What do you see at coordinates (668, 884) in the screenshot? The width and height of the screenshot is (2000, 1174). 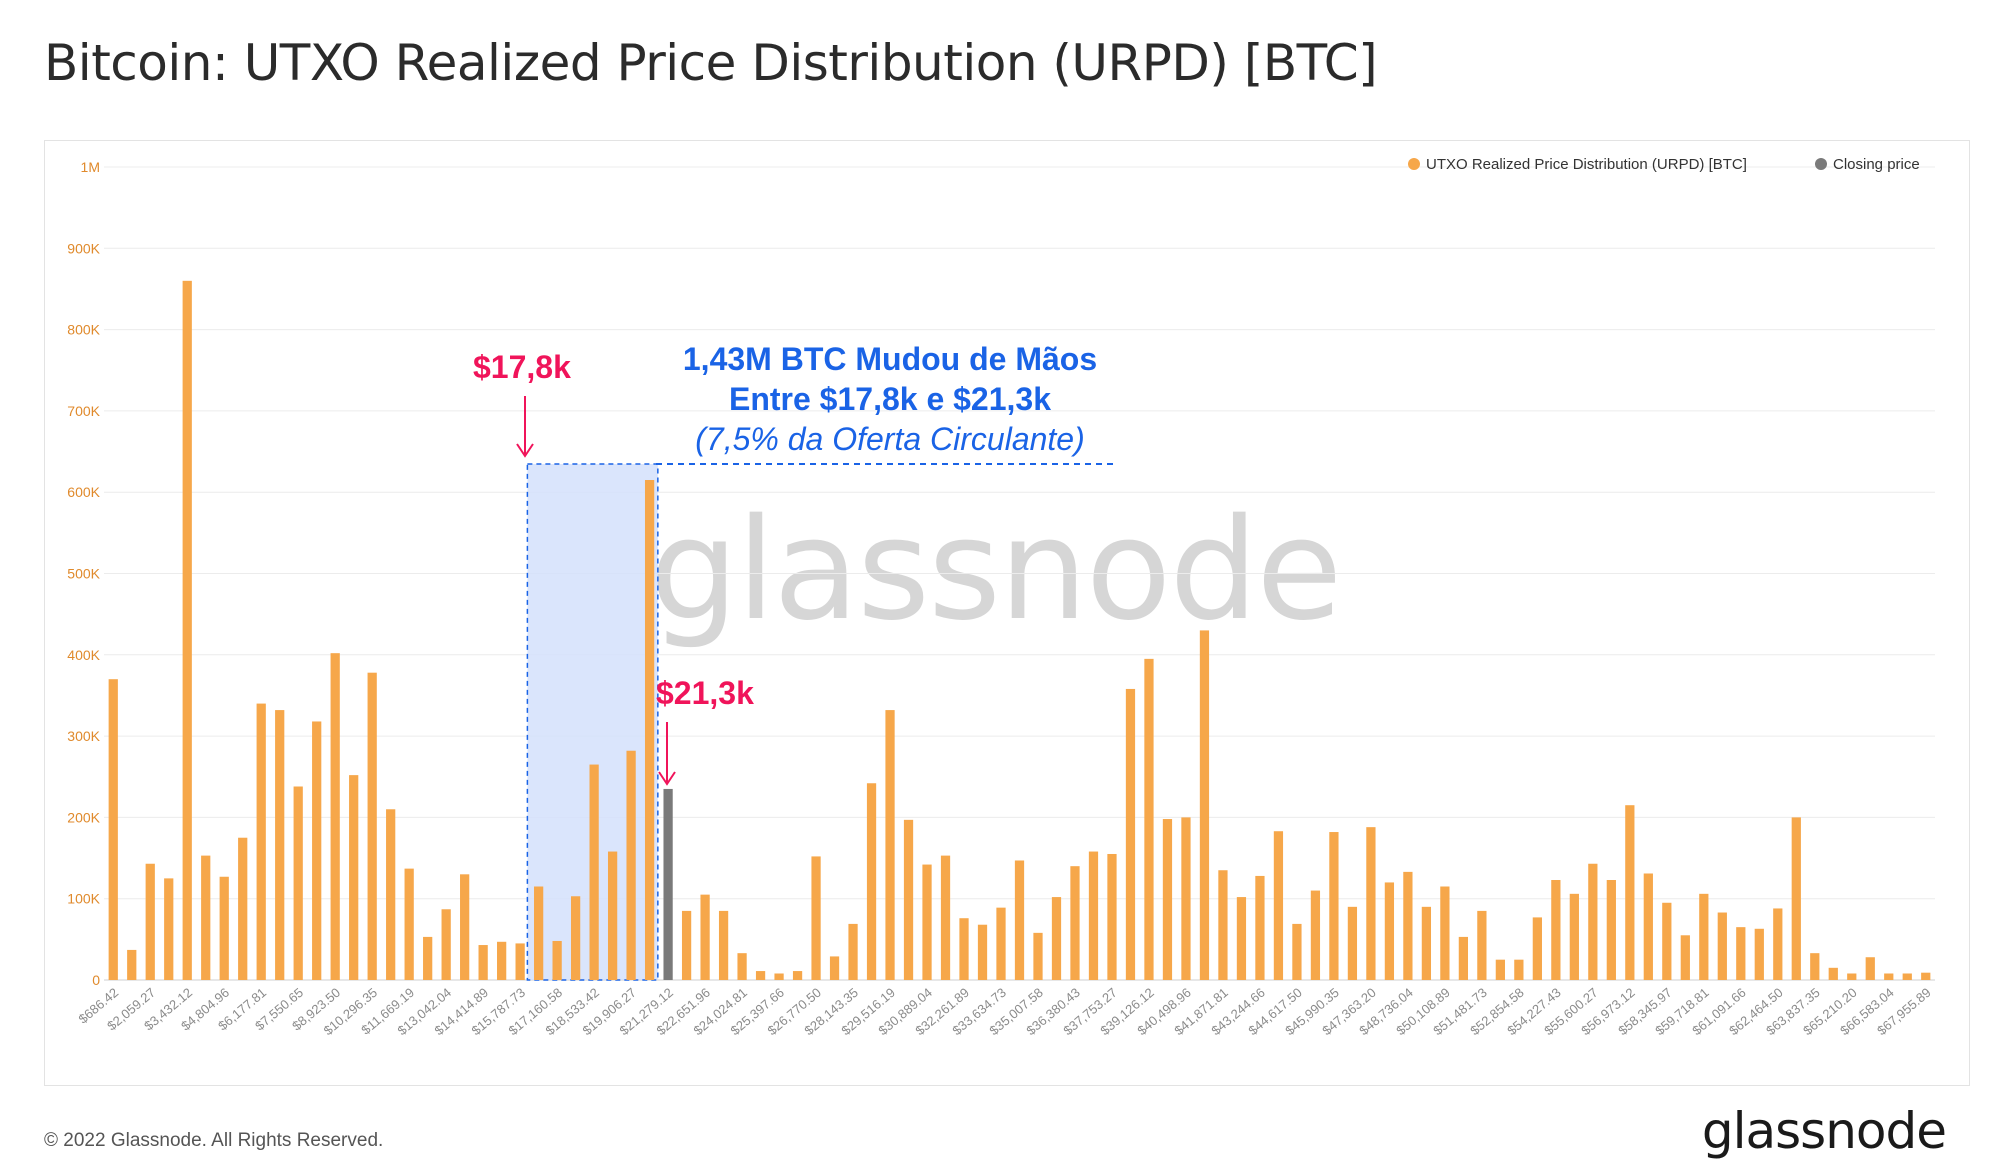 I see `closing-price-bar` at bounding box center [668, 884].